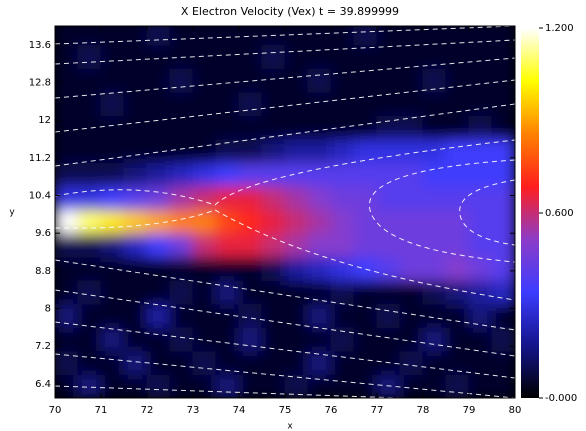 The height and width of the screenshot is (431, 586). I want to click on x-tick-label: 73, so click(193, 410).